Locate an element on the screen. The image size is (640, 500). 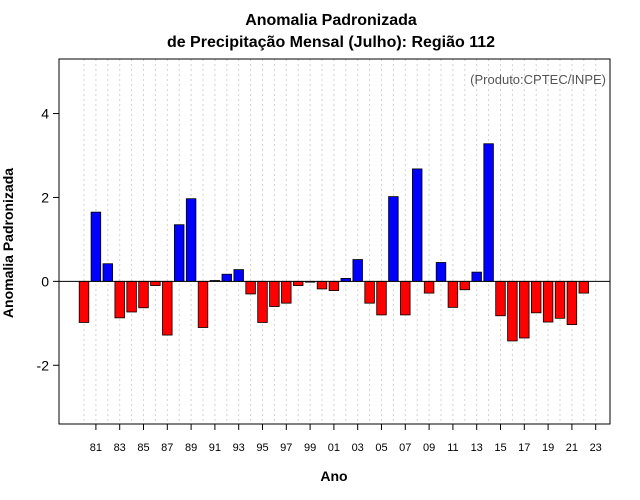
y-tick-label: -2 is located at coordinates (43, 365).